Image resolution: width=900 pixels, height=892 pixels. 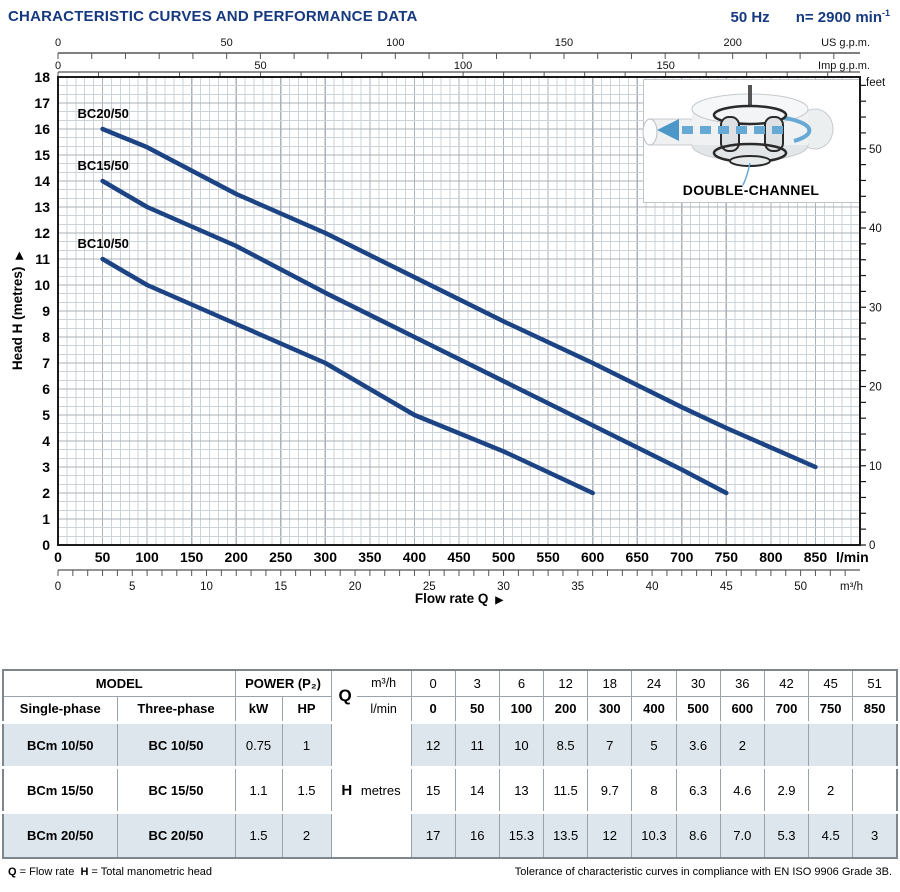 I want to click on curve-BC10/50, so click(x=347, y=376).